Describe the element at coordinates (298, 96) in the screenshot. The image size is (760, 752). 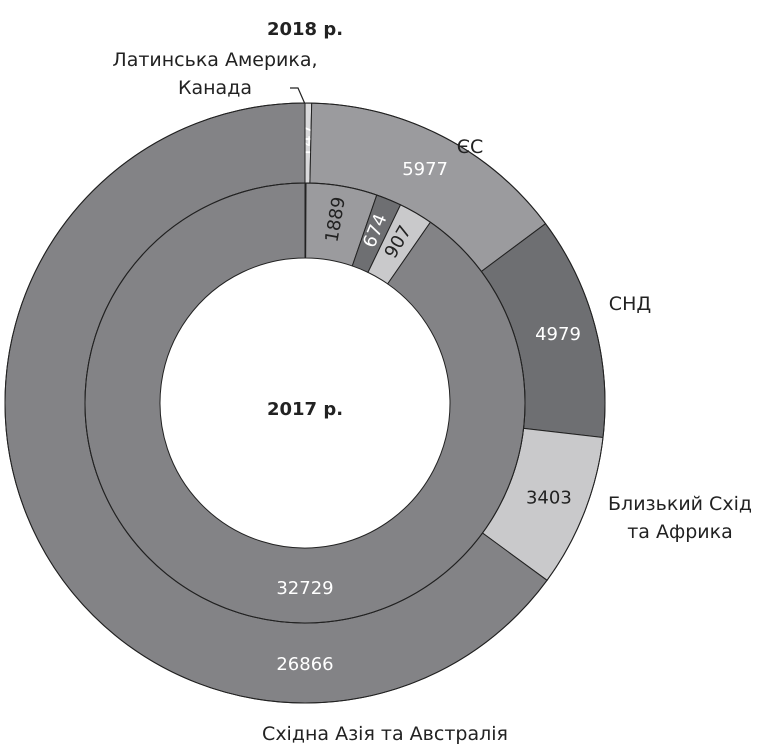
I see `leader-line` at that location.